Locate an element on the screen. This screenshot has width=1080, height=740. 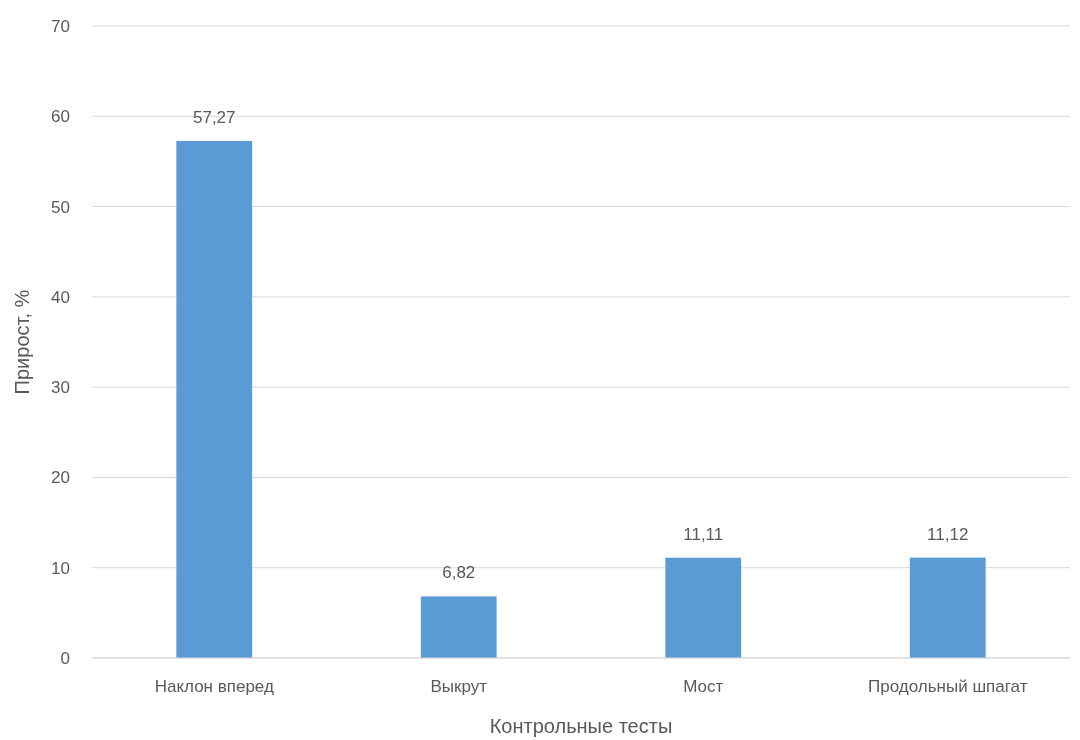
x-axis-title: Контрольные тесты is located at coordinates (581, 726).